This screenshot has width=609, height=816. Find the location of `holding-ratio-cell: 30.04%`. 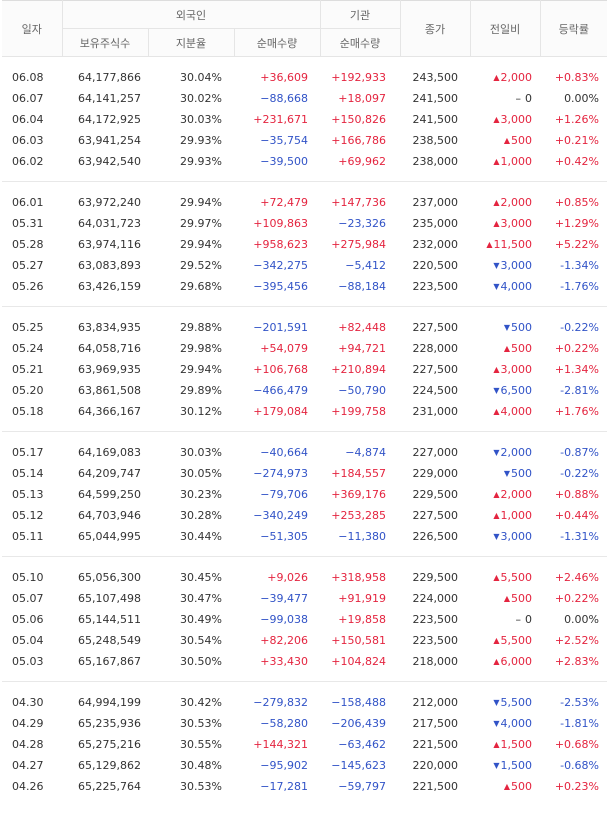

holding-ratio-cell: 30.04% is located at coordinates (201, 77).